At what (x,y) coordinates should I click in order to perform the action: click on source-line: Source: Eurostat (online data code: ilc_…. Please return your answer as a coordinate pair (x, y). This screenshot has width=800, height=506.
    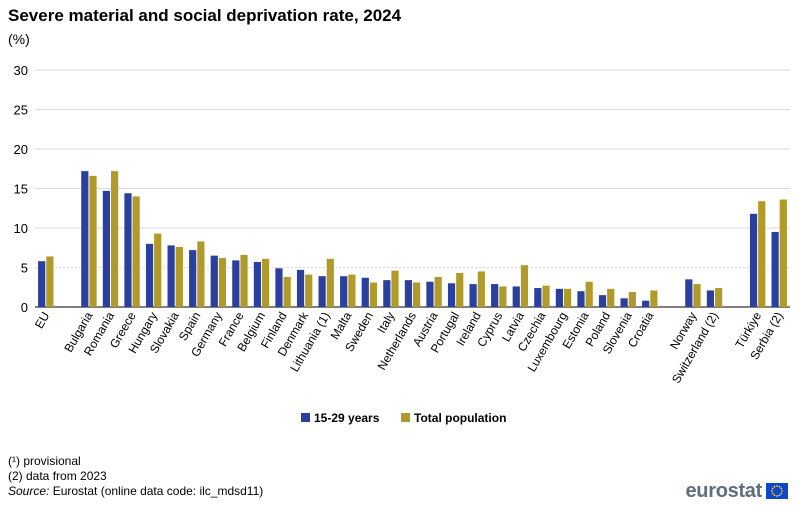
    Looking at the image, I should click on (135, 491).